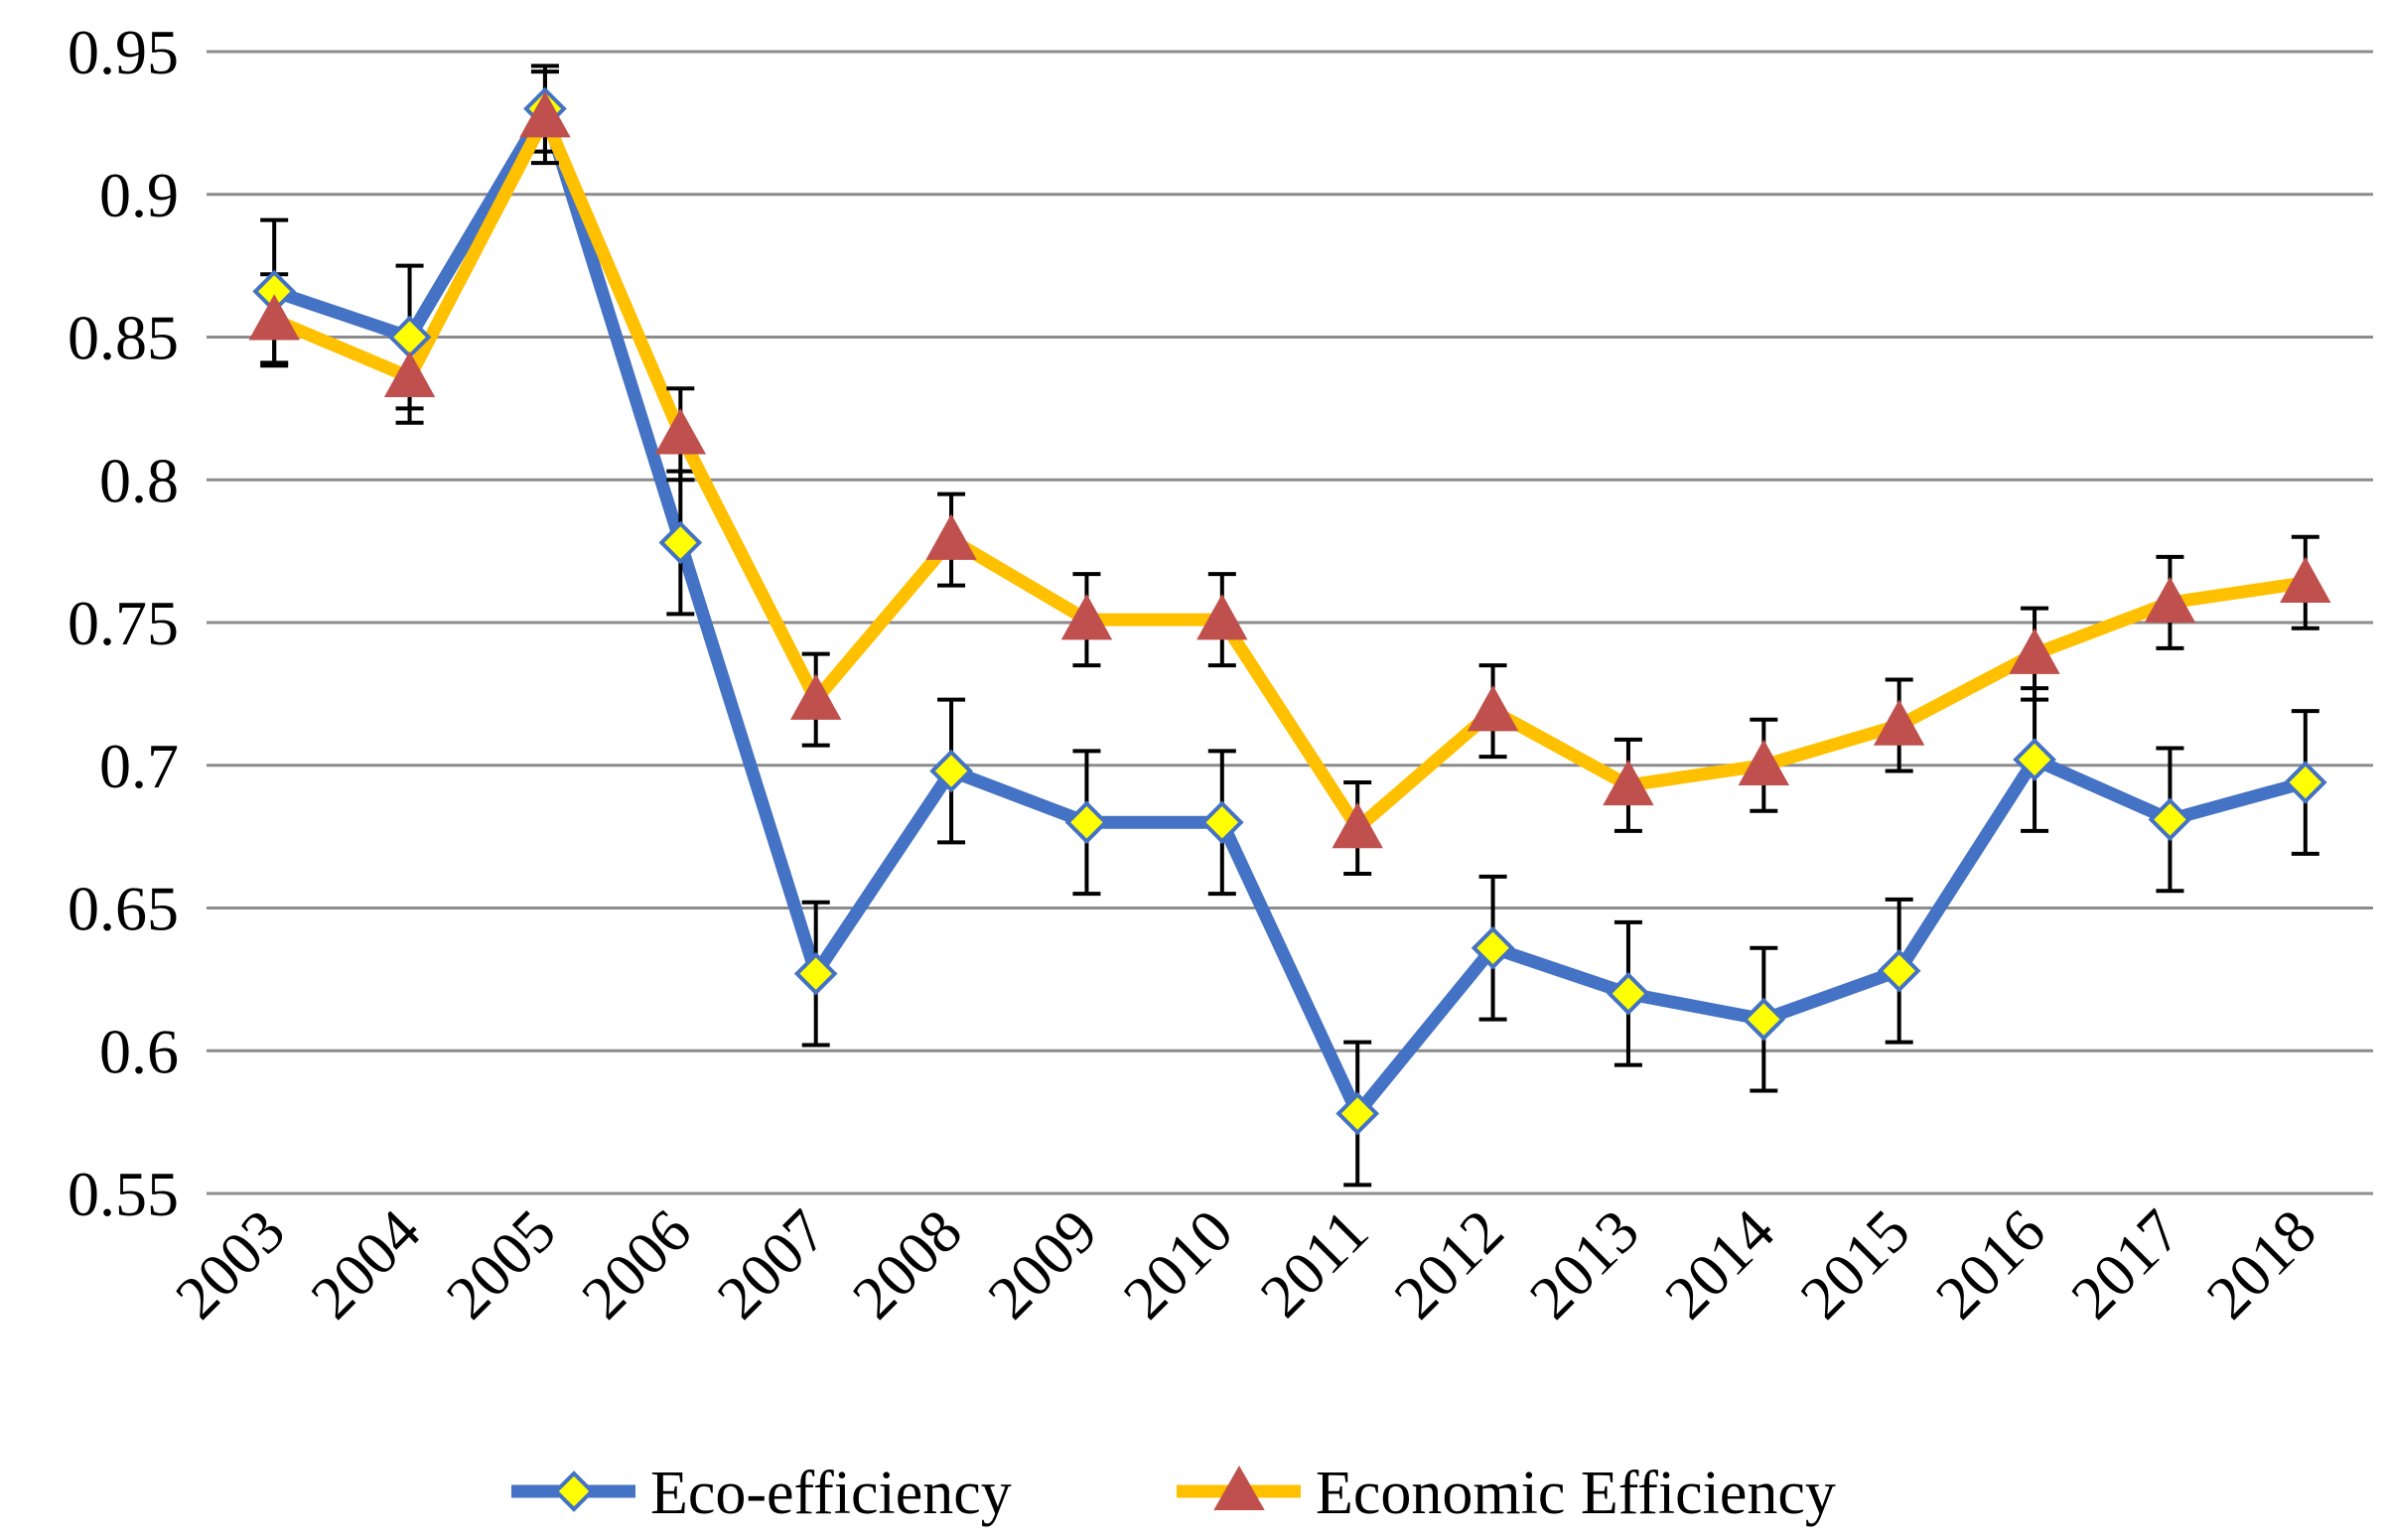 The height and width of the screenshot is (1540, 2386). Describe the element at coordinates (139, 480) in the screenshot. I see `y-tick-label: 0.8` at that location.